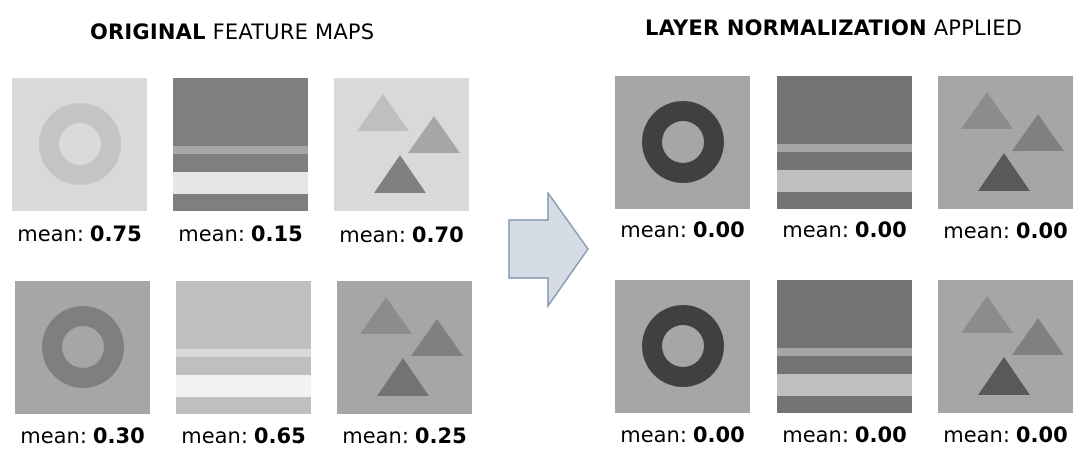 The image size is (1086, 468). I want to click on mean-caption: mean: 0.65, so click(244, 436).